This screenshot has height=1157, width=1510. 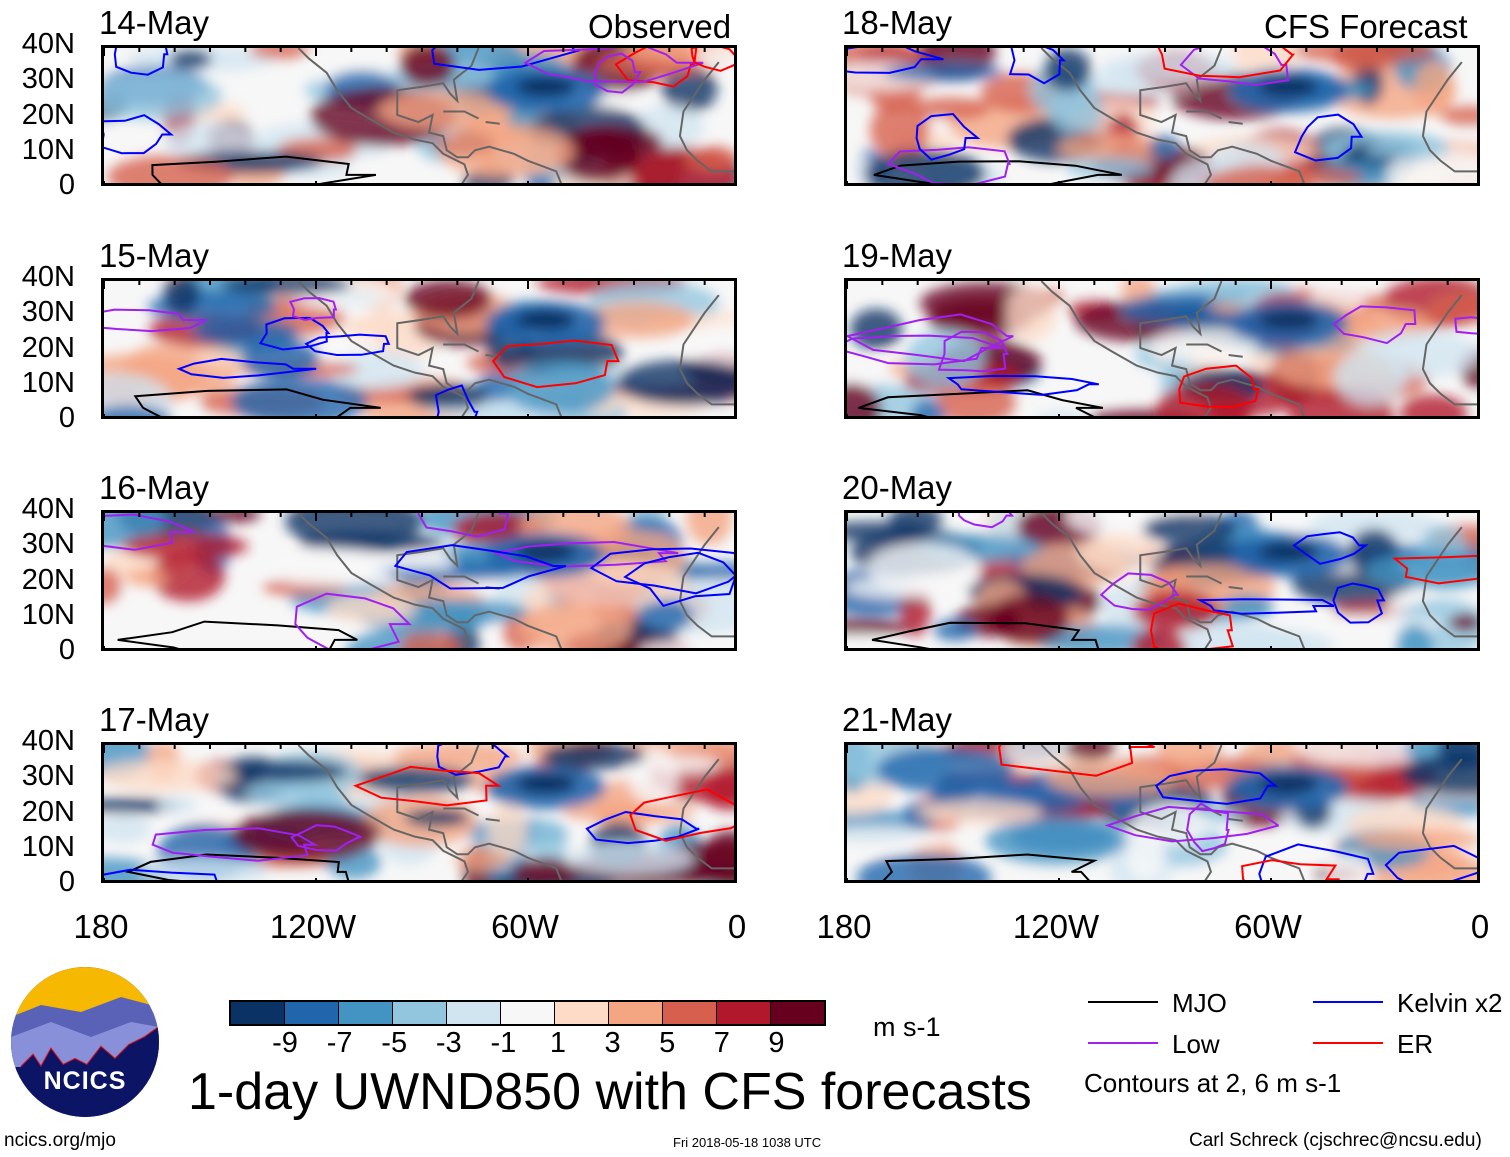 What do you see at coordinates (1213, 1083) in the screenshot?
I see `contour-note: Contours at 2, 6 m s-1` at bounding box center [1213, 1083].